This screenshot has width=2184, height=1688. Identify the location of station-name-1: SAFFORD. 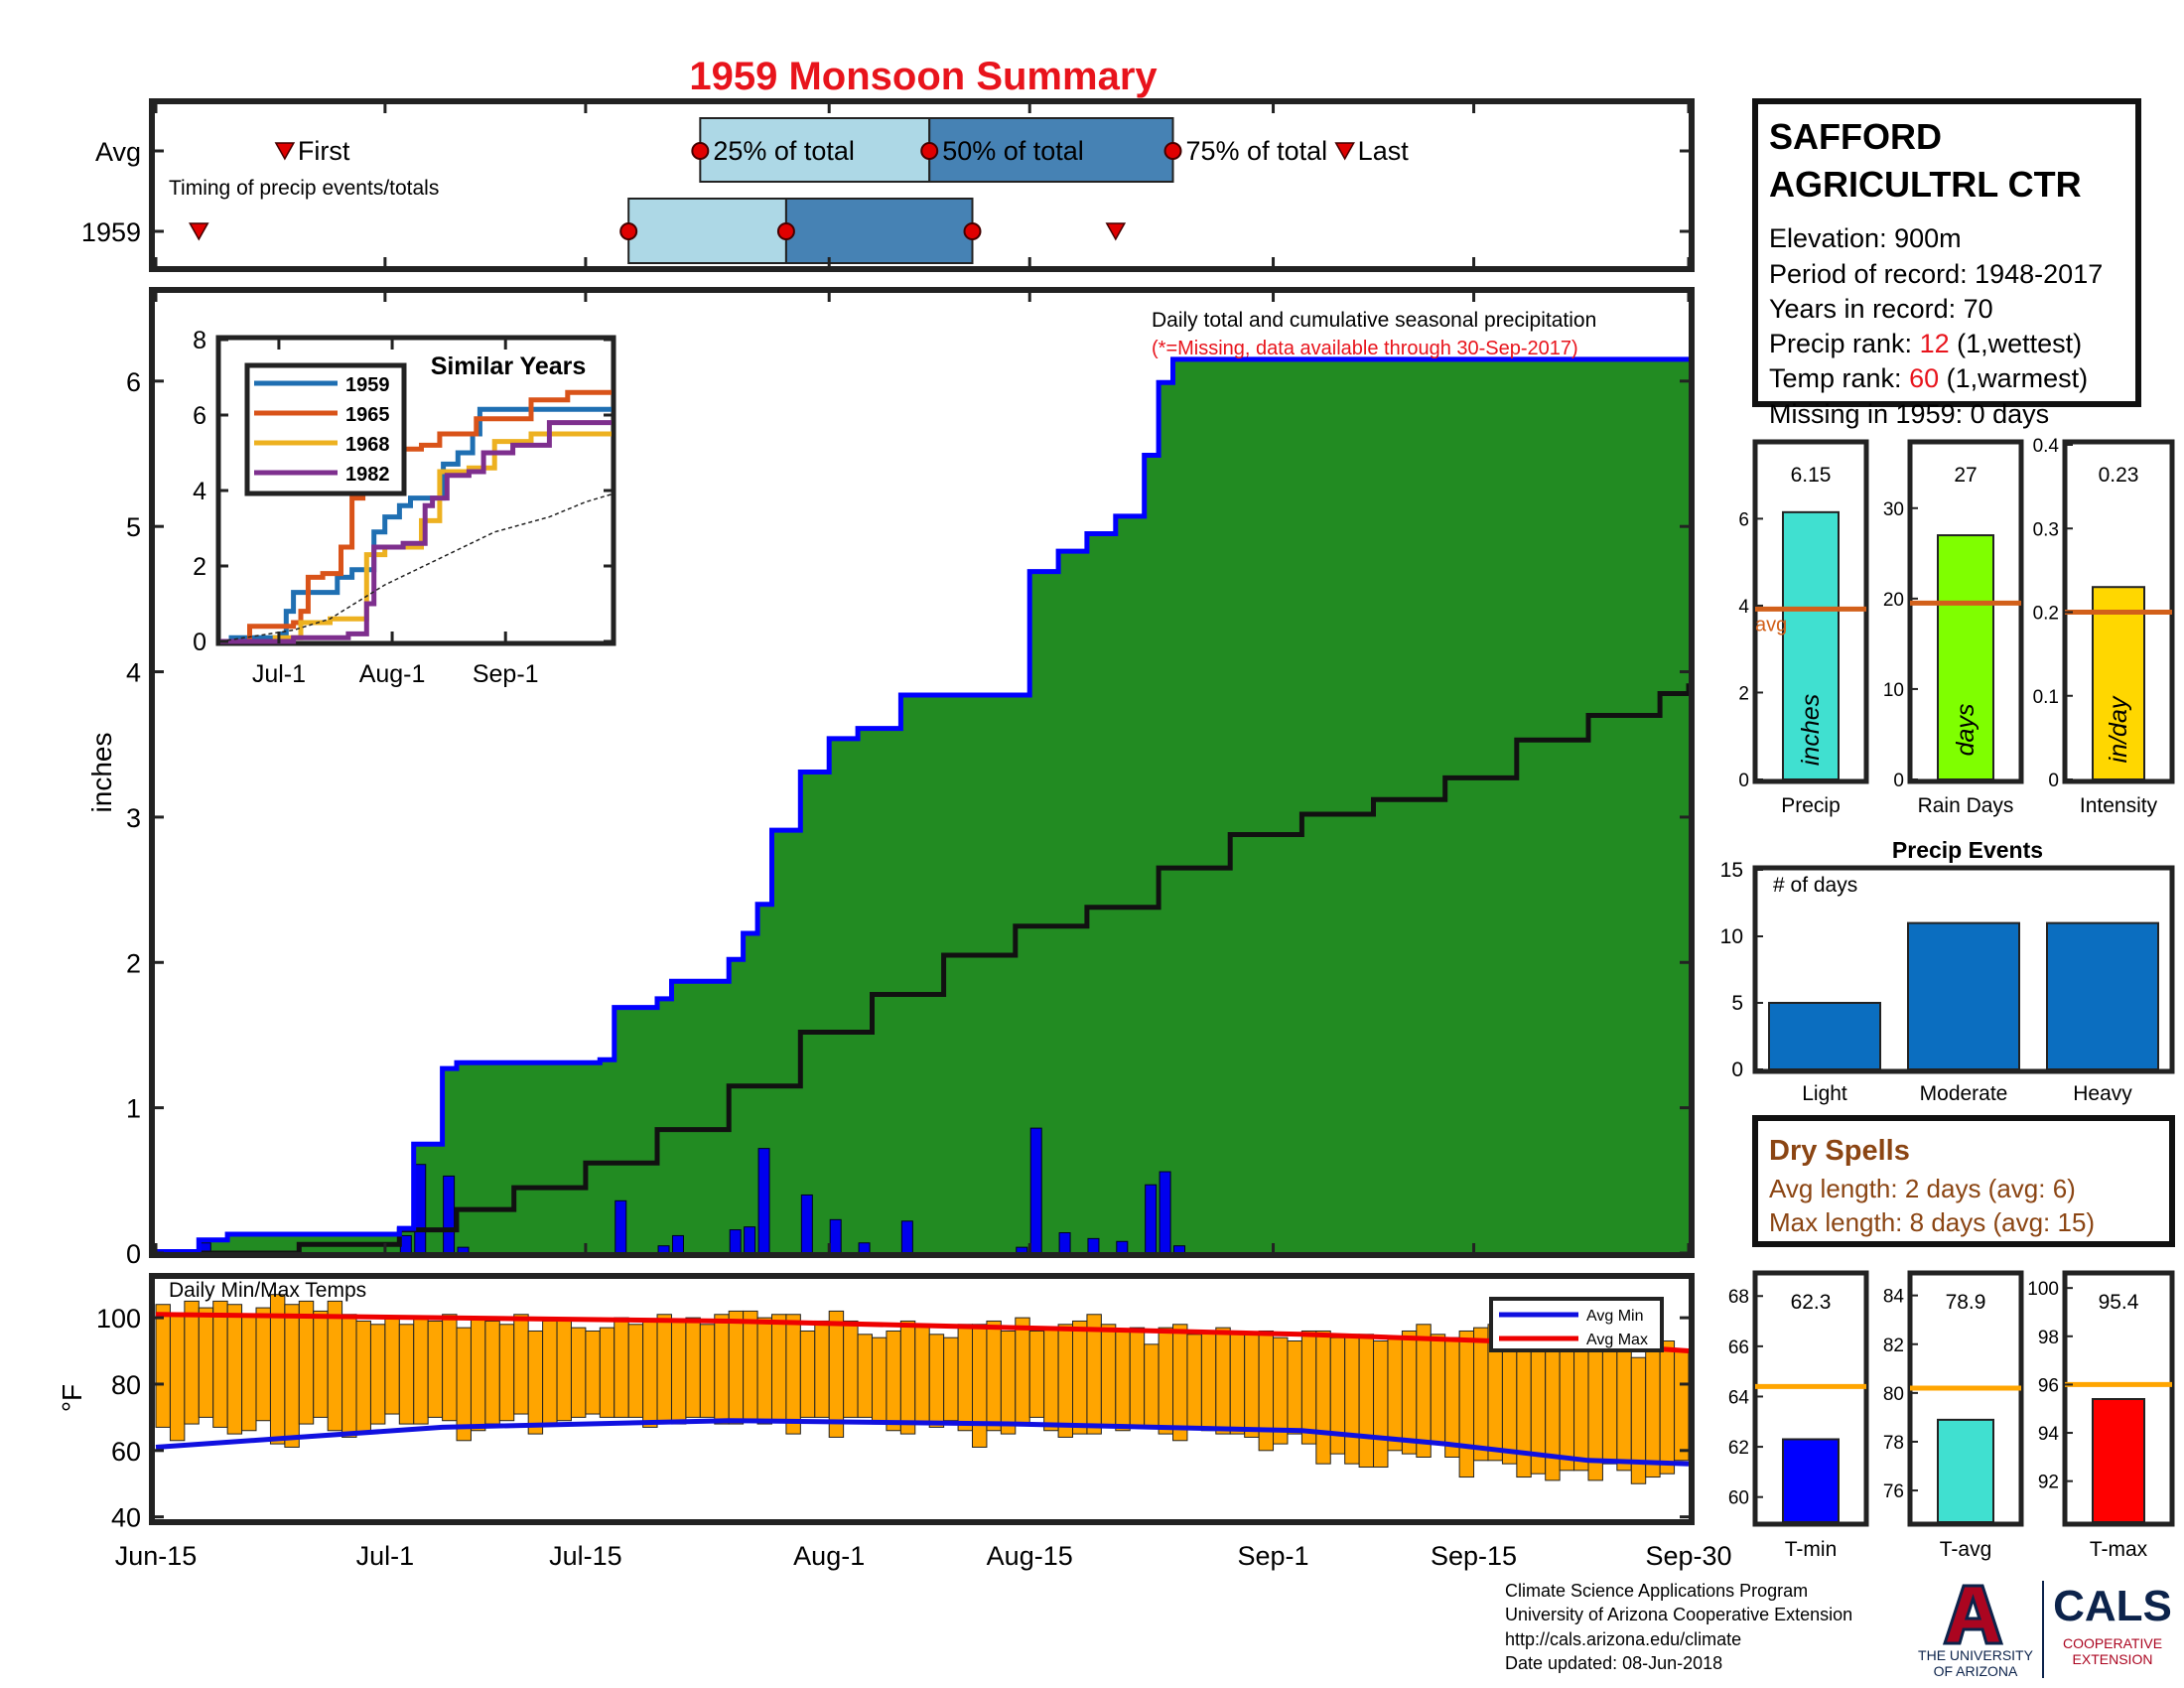
(1855, 136).